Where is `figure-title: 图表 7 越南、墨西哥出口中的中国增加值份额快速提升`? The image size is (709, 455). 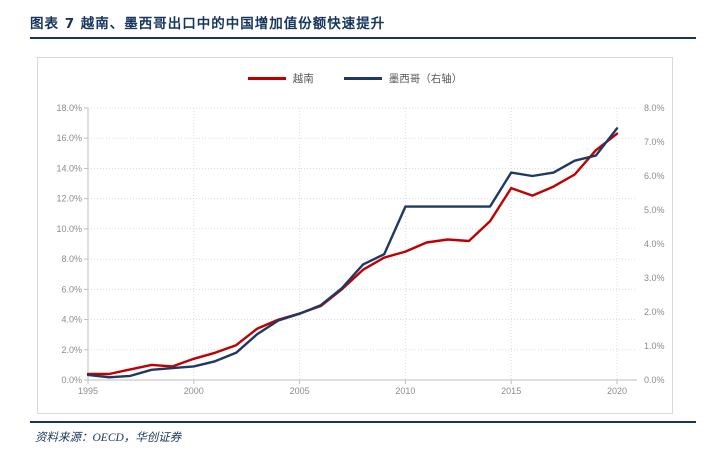 figure-title: 图表 7 越南、墨西哥出口中的中国增加值份额快速提升 is located at coordinates (208, 24).